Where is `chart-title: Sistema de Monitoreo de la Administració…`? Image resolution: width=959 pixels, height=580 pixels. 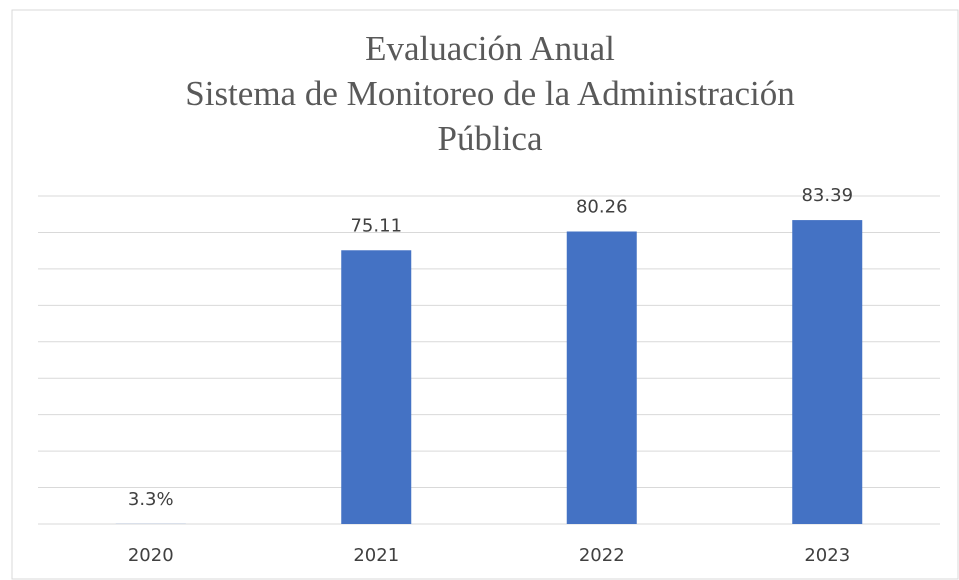
chart-title: Sistema de Monitoreo de la Administració… is located at coordinates (489, 93).